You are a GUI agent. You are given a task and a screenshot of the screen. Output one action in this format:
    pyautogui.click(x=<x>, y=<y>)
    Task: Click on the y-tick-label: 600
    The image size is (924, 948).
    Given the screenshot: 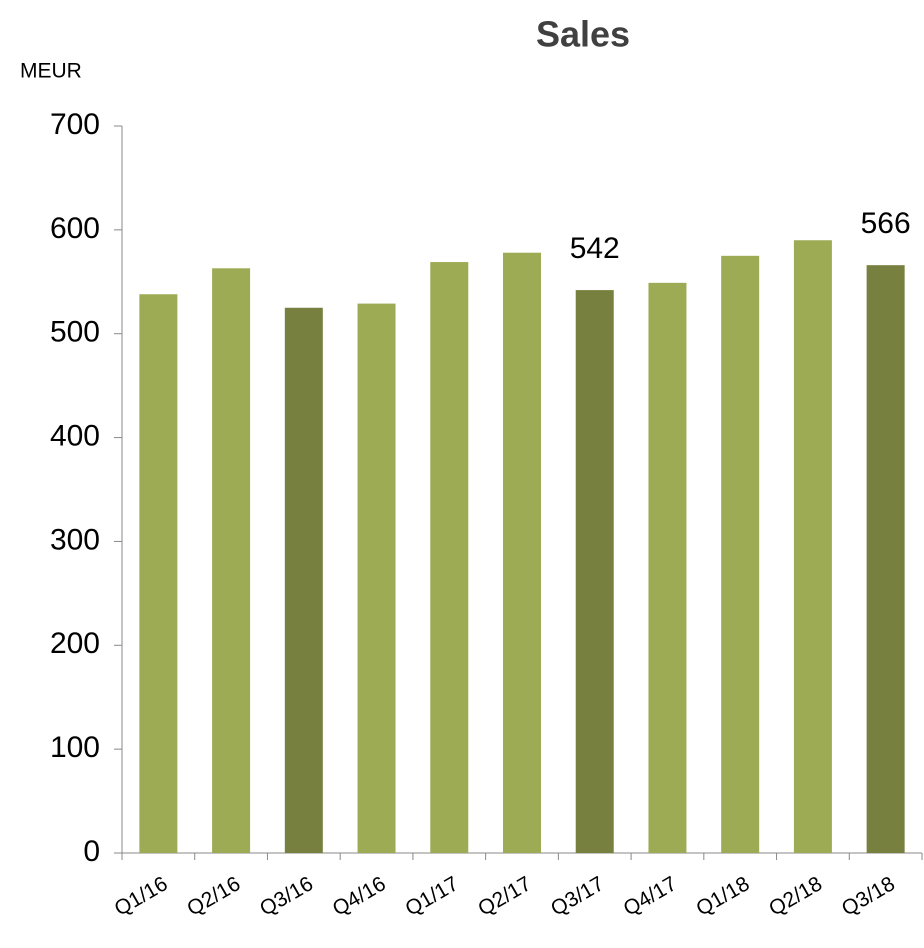 What is the action you would take?
    pyautogui.click(x=75, y=228)
    